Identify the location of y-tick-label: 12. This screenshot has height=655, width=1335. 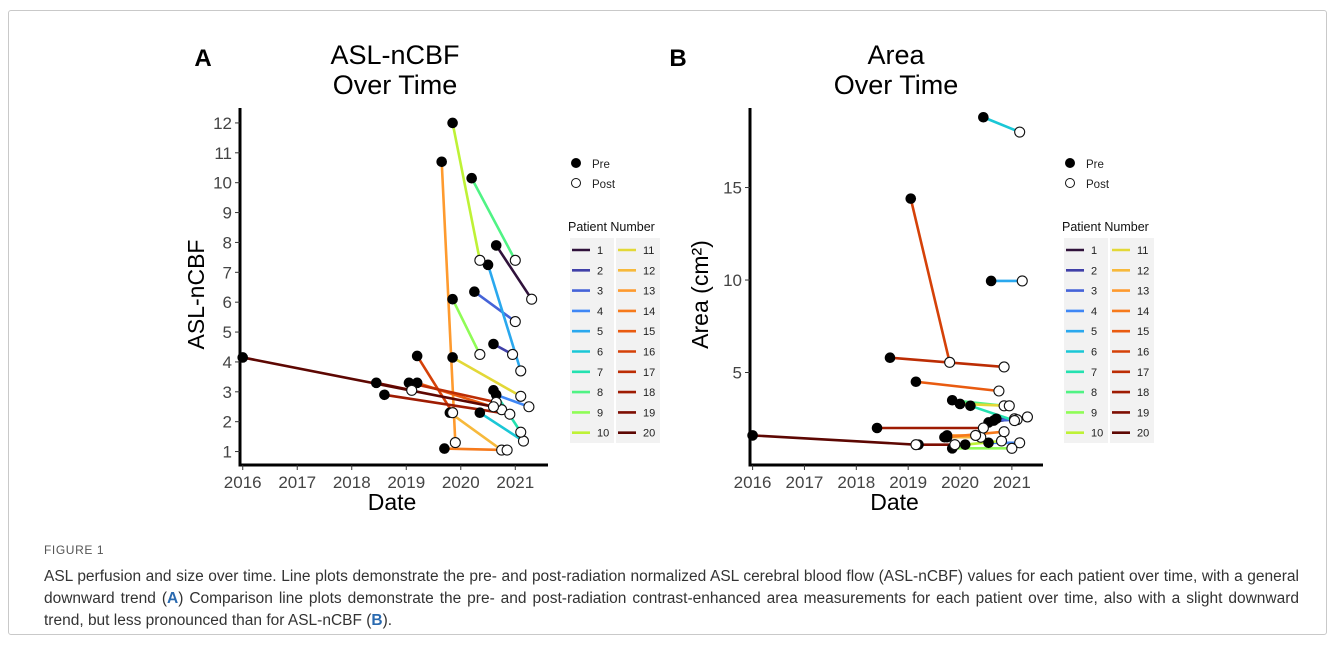
(222, 123).